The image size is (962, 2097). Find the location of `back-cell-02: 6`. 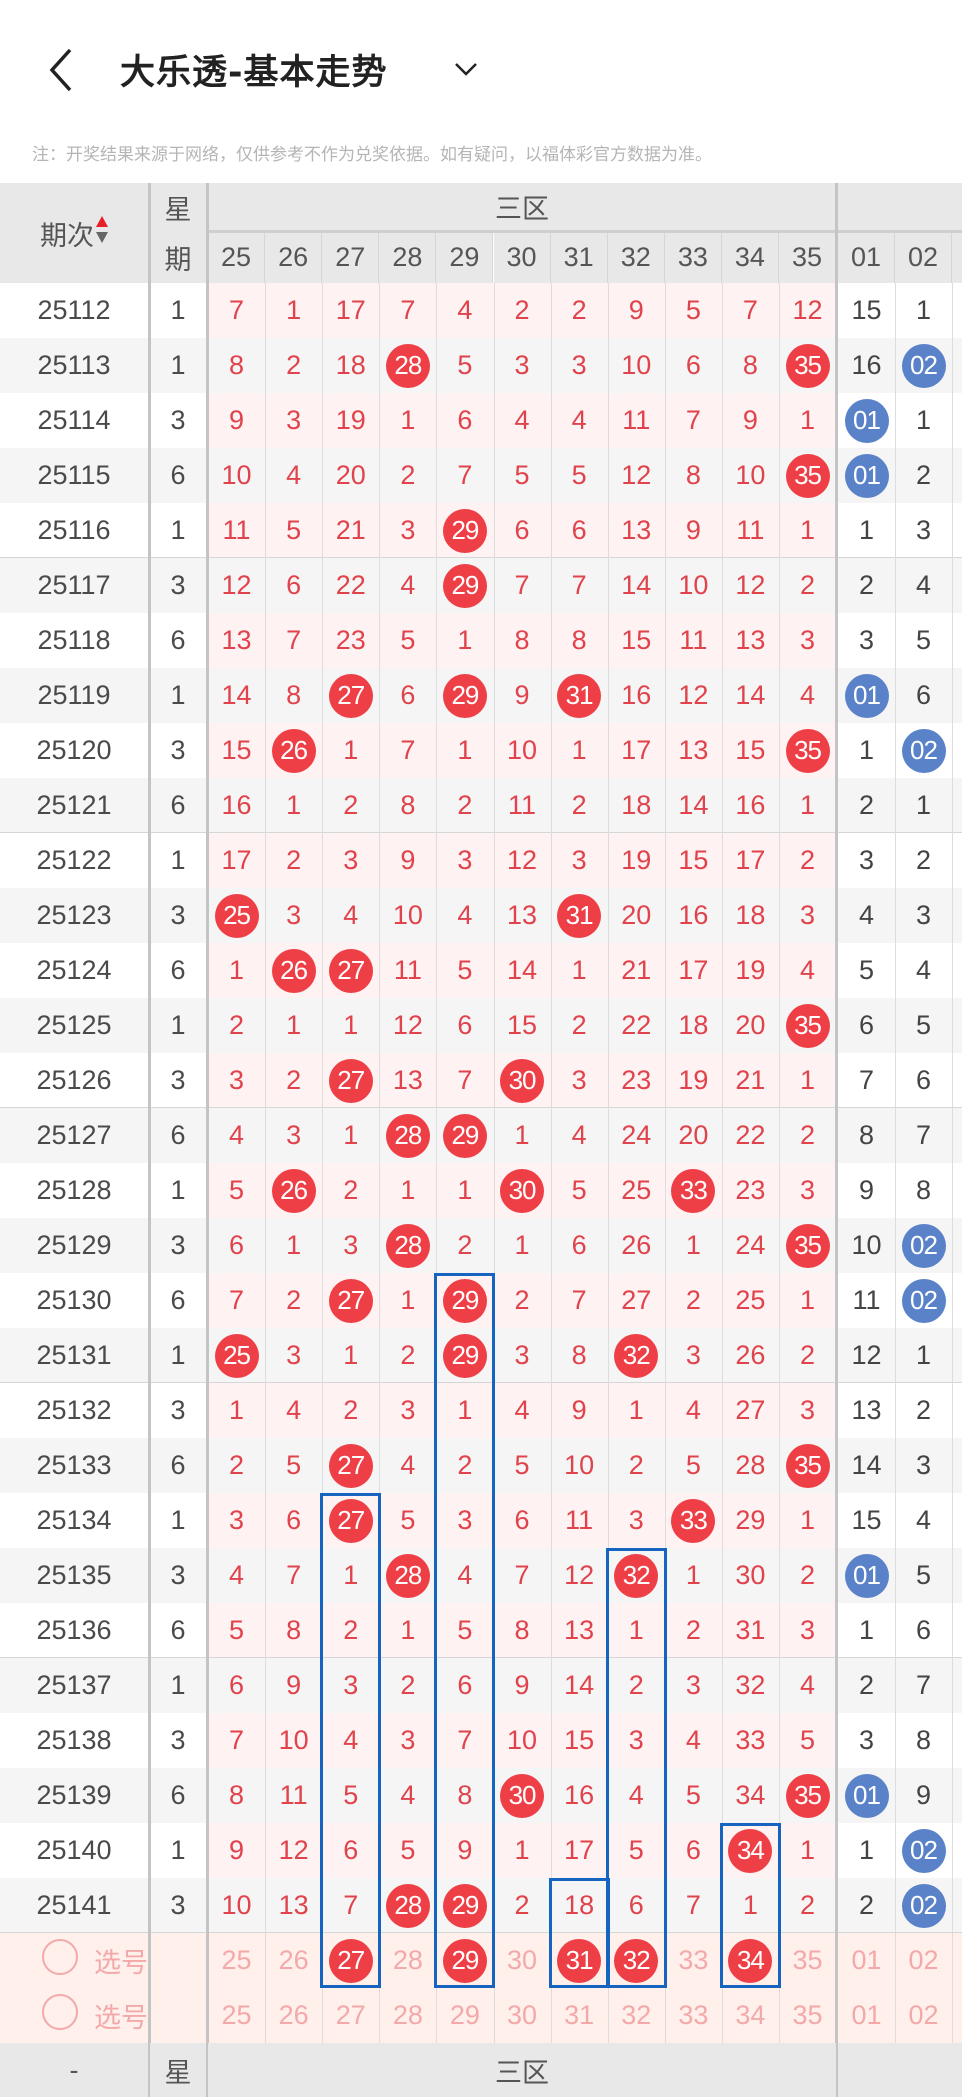

back-cell-02: 6 is located at coordinates (923, 1080).